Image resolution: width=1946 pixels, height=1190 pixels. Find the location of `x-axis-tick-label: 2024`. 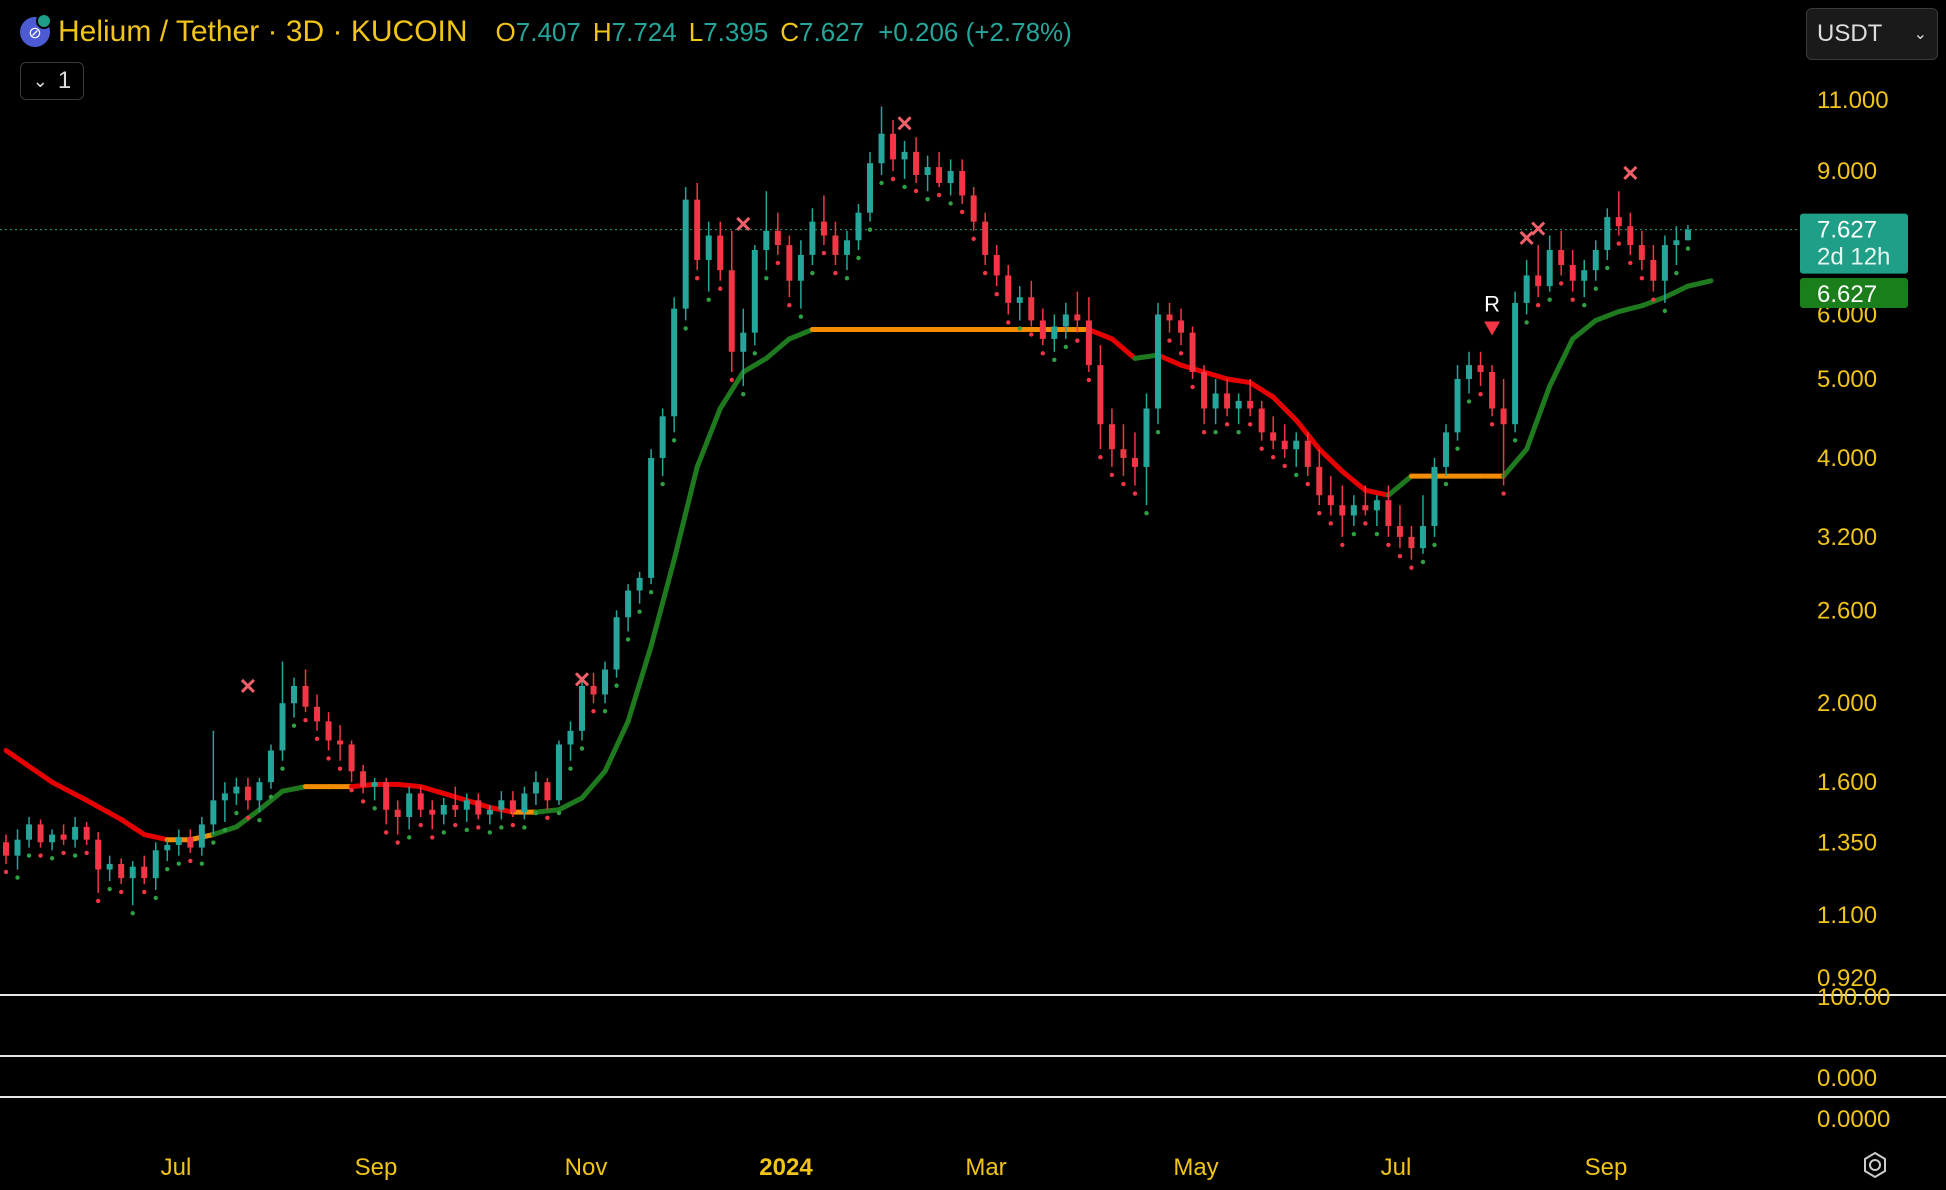

x-axis-tick-label: 2024 is located at coordinates (786, 1167).